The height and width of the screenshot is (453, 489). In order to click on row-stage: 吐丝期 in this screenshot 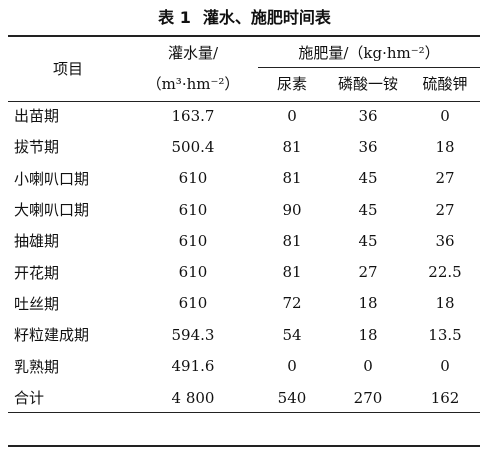, I will do `click(37, 303)`.